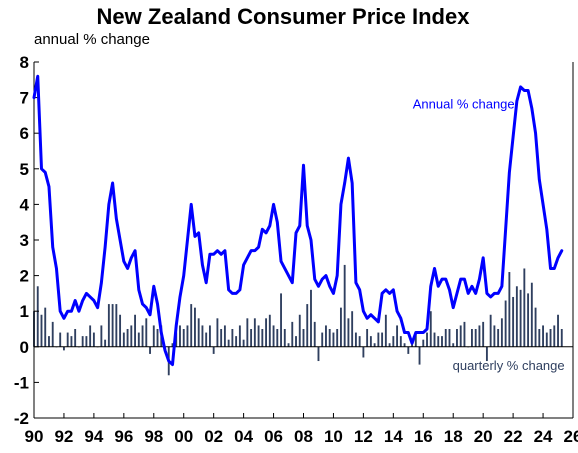 This screenshot has width=578, height=453. Describe the element at coordinates (543, 436) in the screenshot. I see `x-tick-label: 24` at that location.